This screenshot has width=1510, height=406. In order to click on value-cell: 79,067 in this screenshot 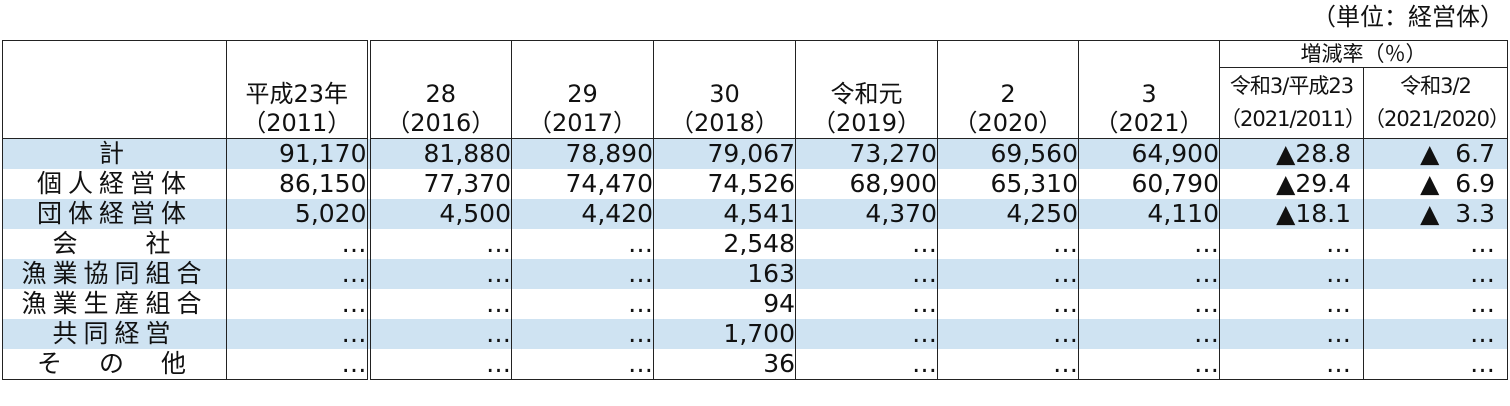, I will do `click(724, 153)`.